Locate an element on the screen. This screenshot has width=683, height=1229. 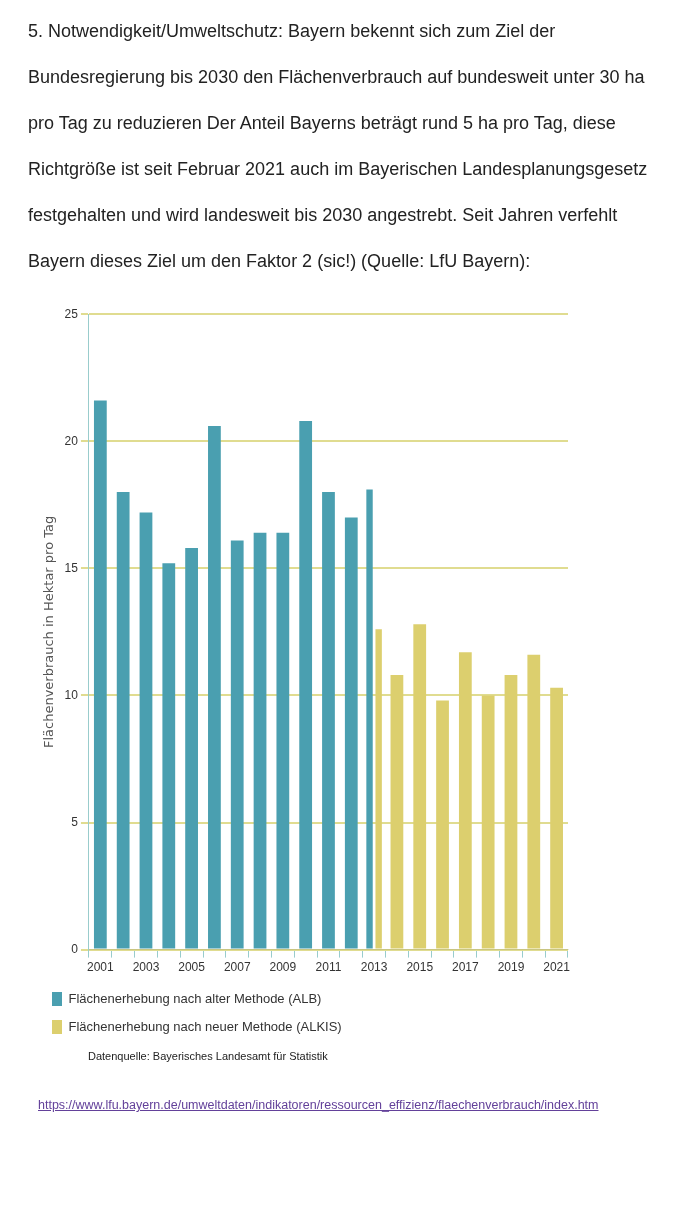
x-tick-label: 2001 is located at coordinates (101, 967).